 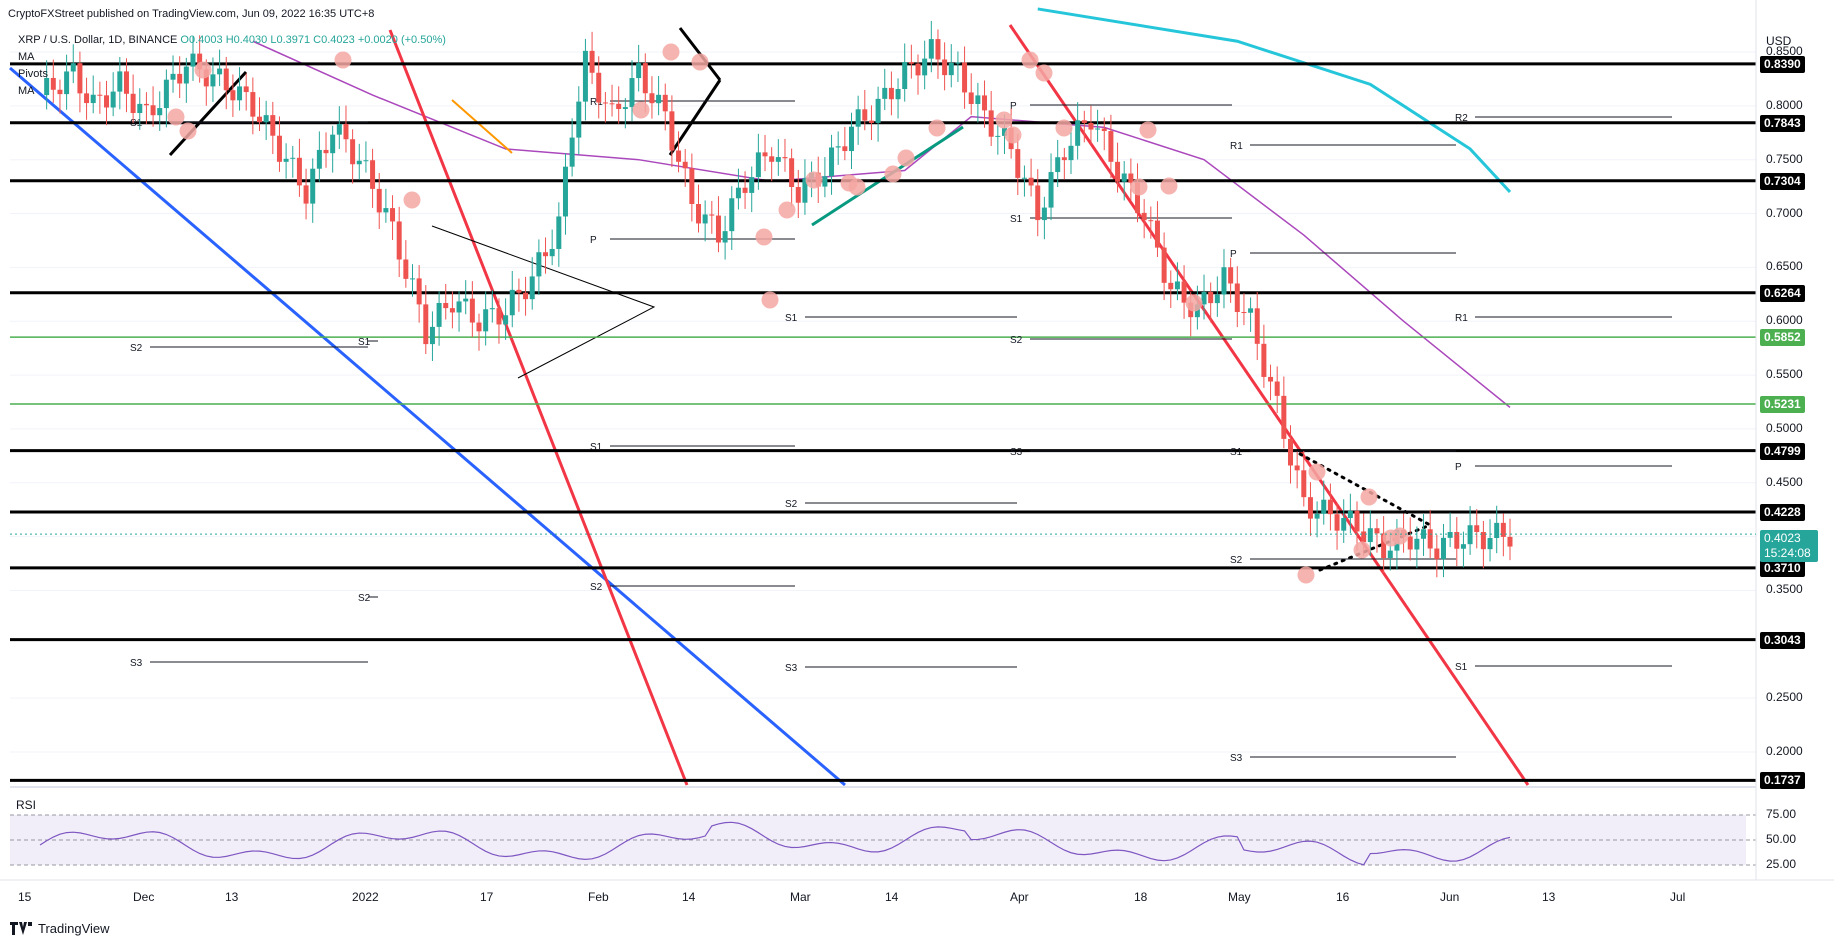 What do you see at coordinates (1787, 553) in the screenshot?
I see `countdown-timer: 15:24:08` at bounding box center [1787, 553].